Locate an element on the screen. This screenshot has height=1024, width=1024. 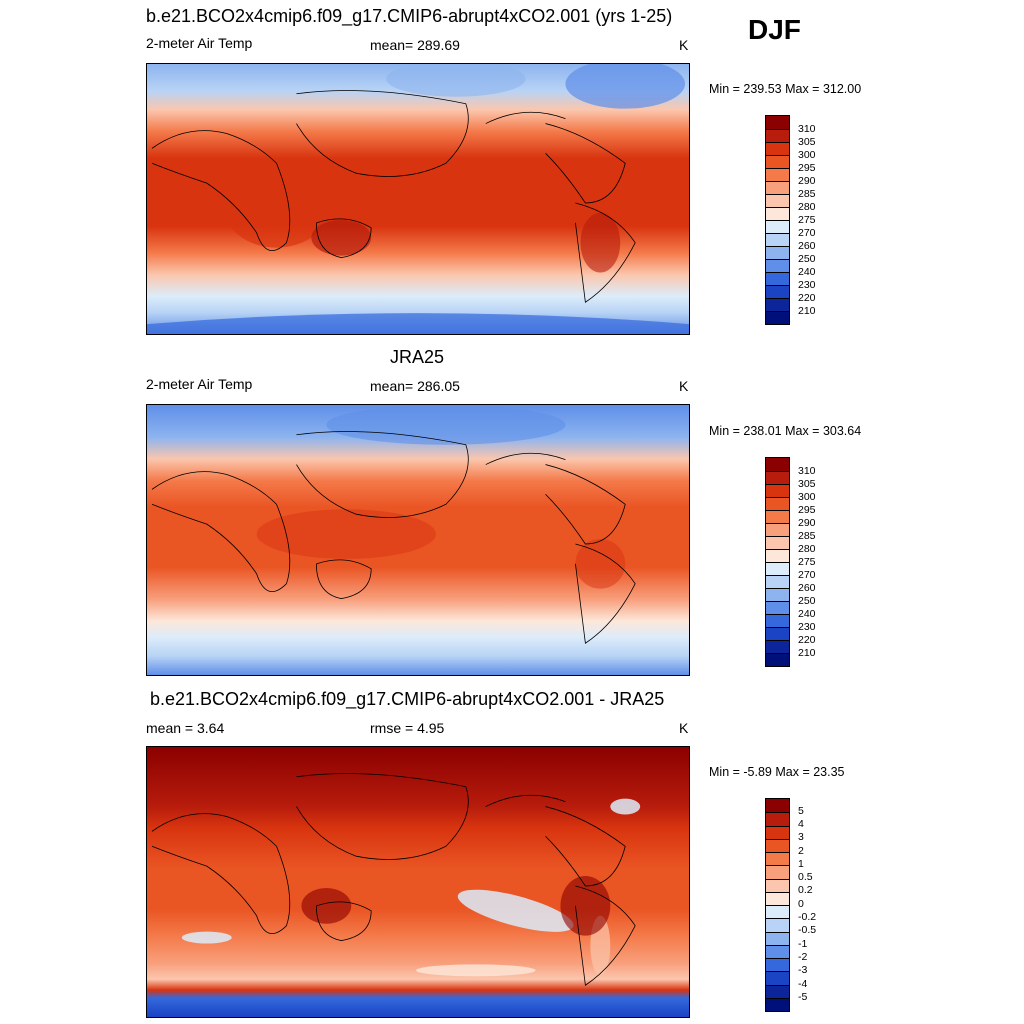
panel3-units: K is located at coordinates (684, 728).